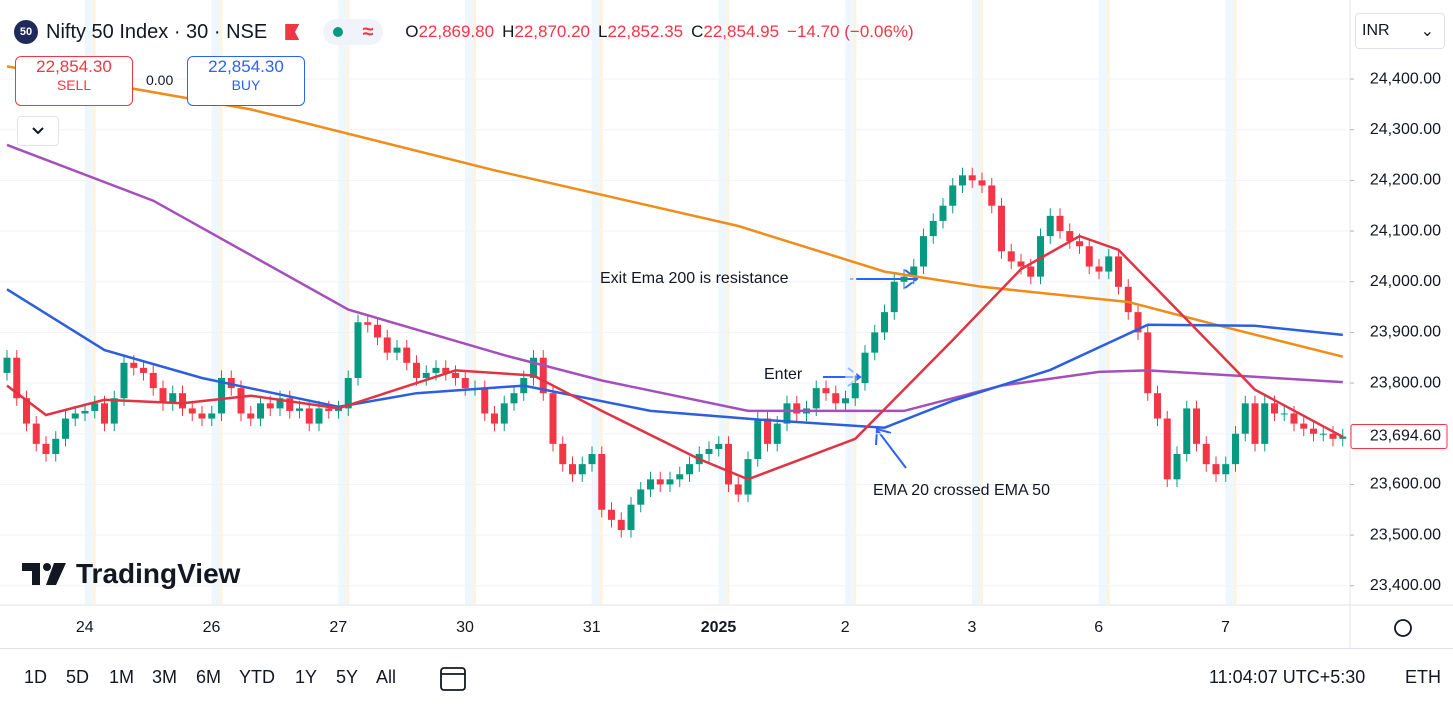 The width and height of the screenshot is (1453, 707). Describe the element at coordinates (157, 31) in the screenshot. I see `symbol: Nifty 50 Index · 30 · NSE` at that location.